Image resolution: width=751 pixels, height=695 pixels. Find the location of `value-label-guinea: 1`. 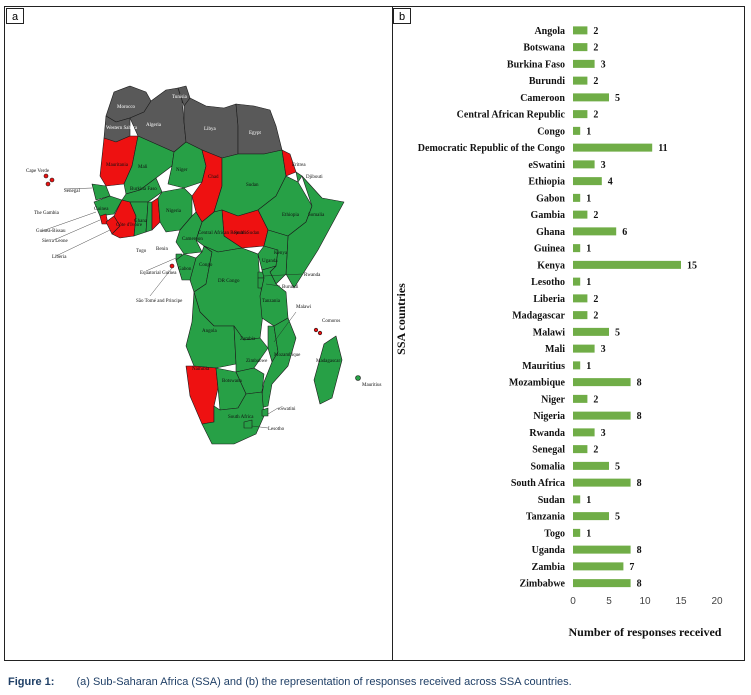

value-label-guinea: 1 is located at coordinates (588, 249).